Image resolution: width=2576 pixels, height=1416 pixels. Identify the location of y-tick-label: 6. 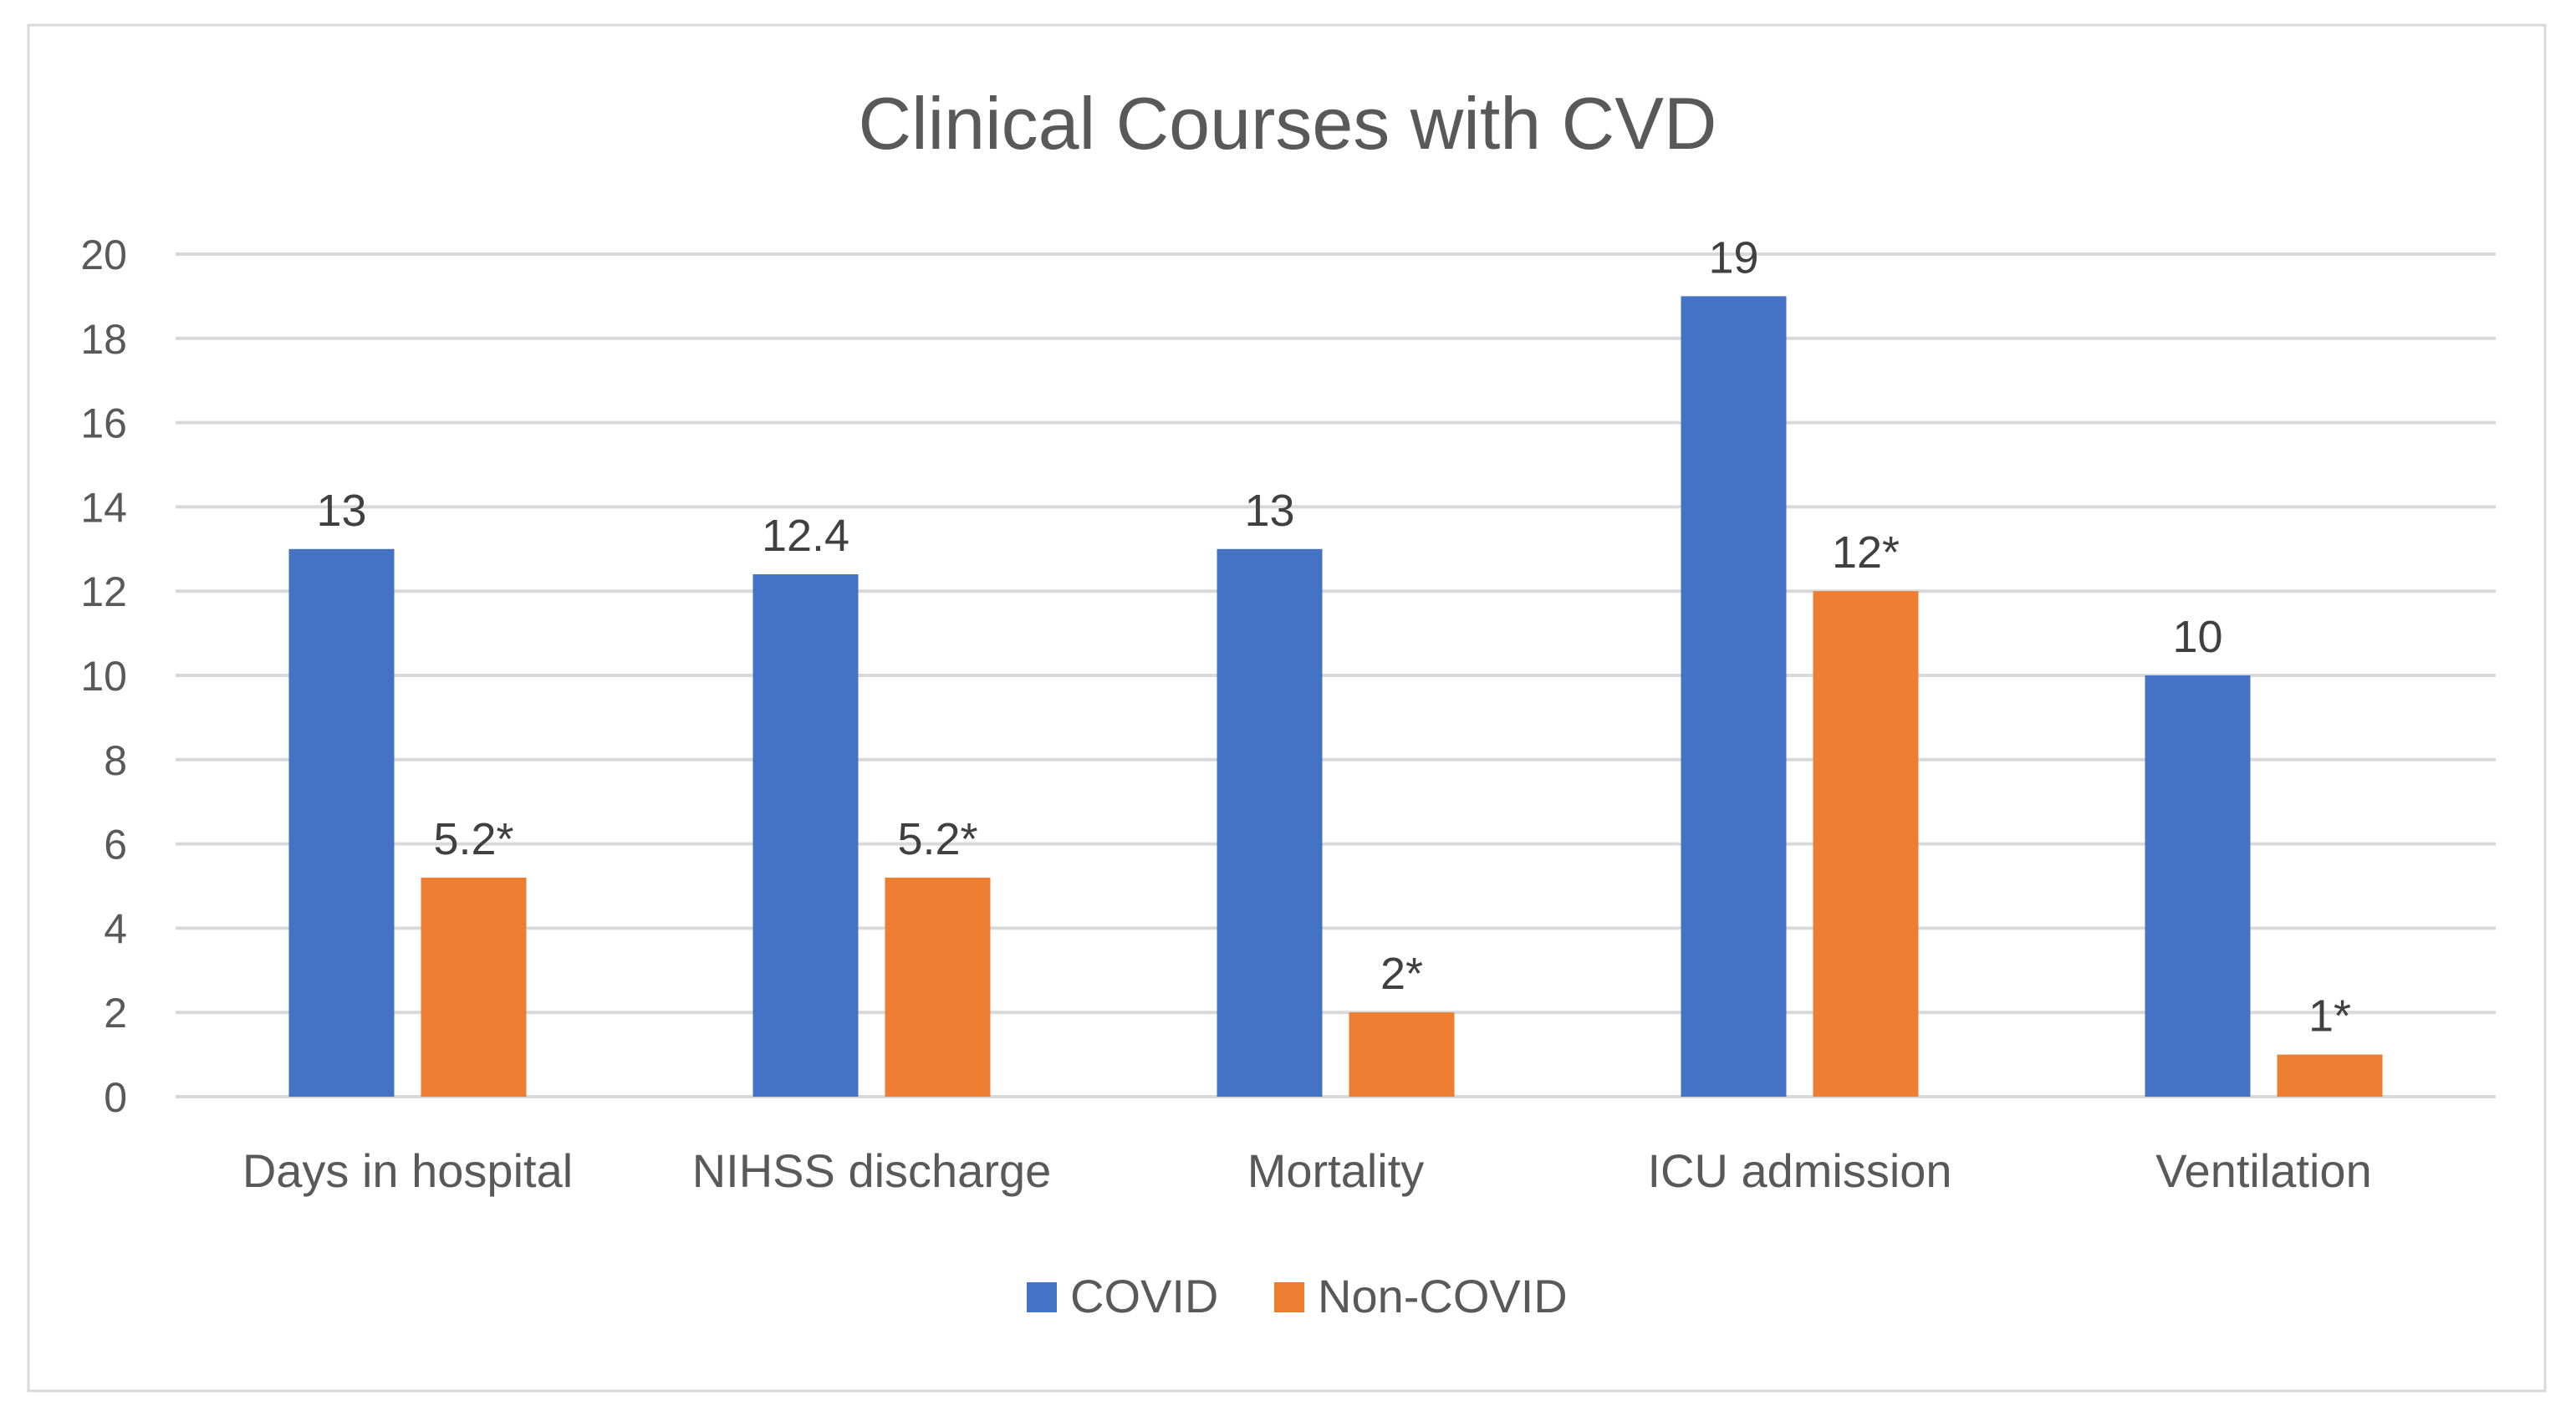
(116, 845).